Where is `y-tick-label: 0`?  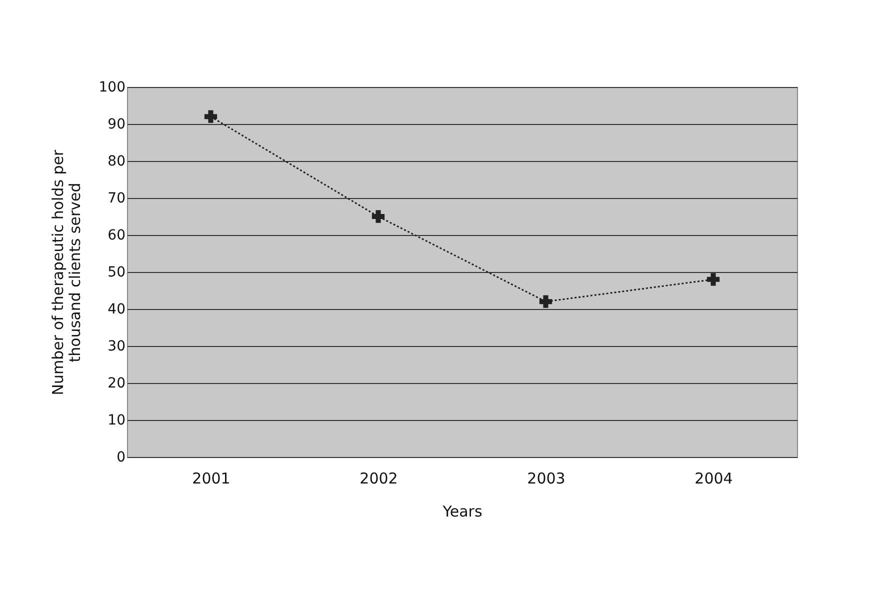 y-tick-label: 0 is located at coordinates (121, 458).